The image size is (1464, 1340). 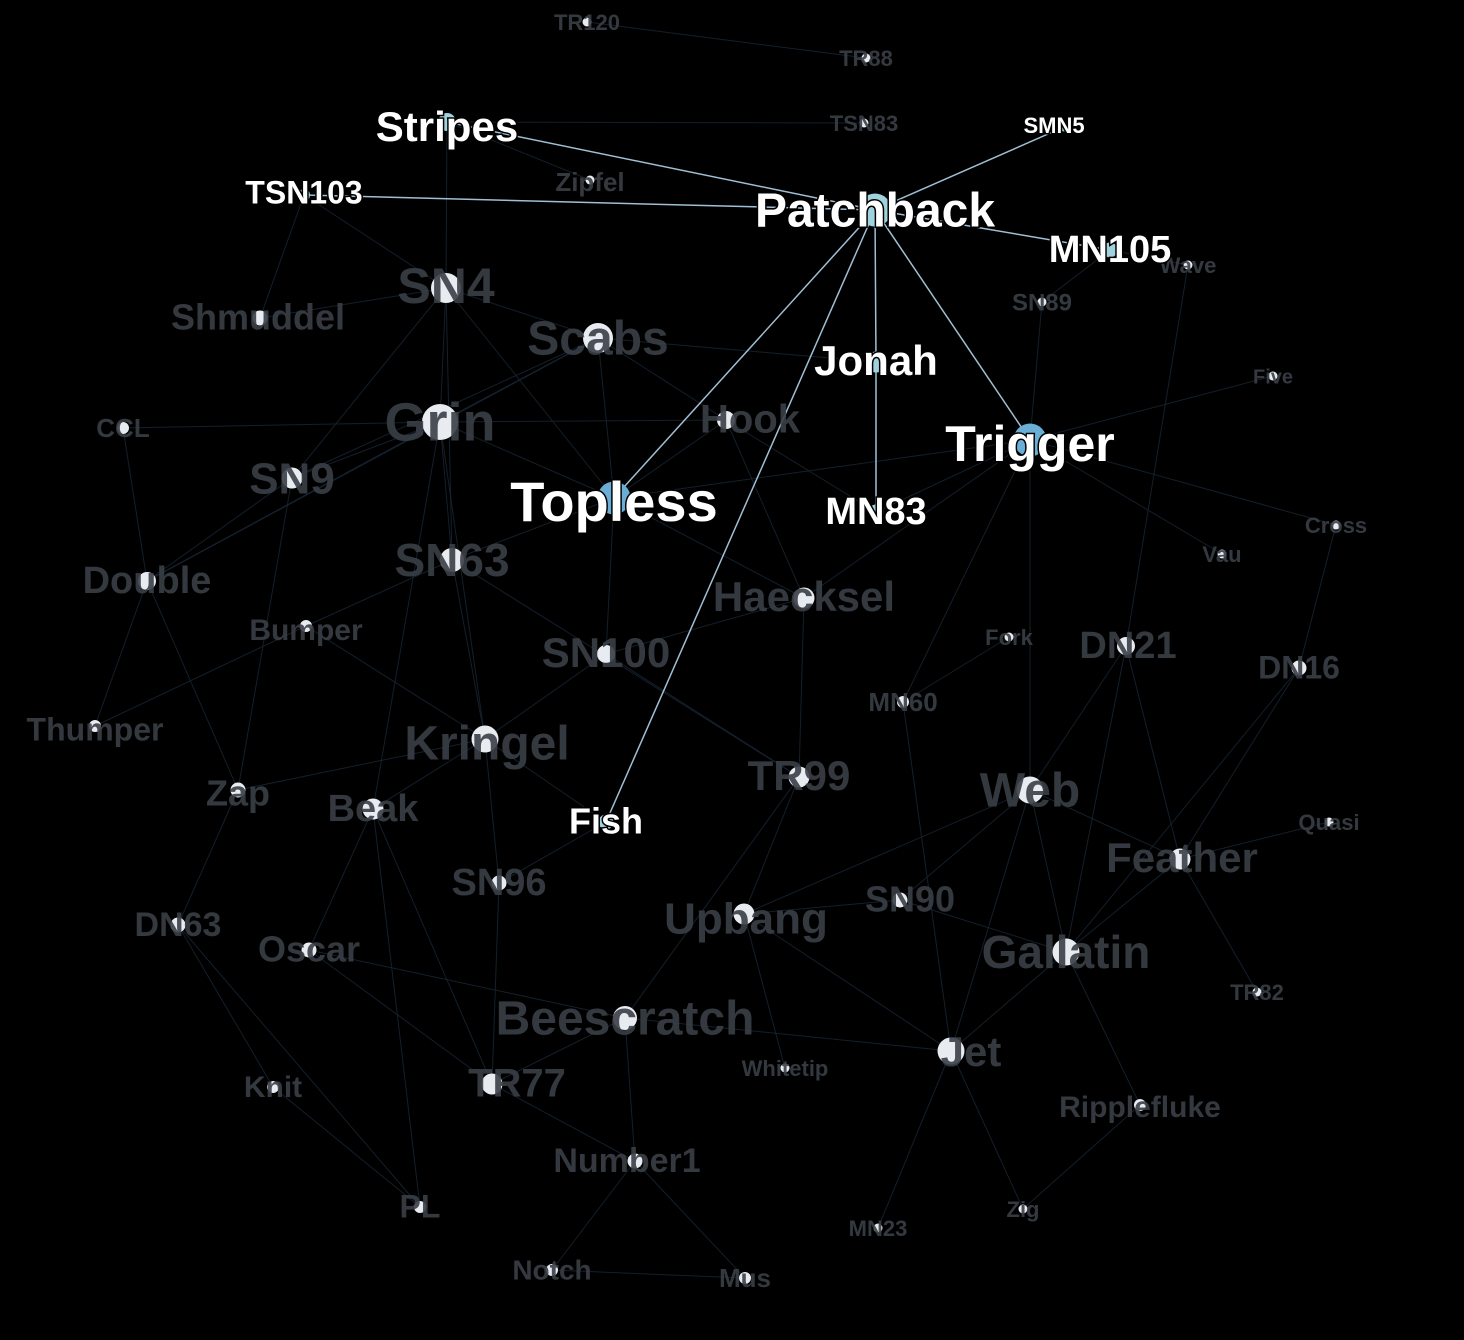 I want to click on node-knit, so click(x=273, y=1087).